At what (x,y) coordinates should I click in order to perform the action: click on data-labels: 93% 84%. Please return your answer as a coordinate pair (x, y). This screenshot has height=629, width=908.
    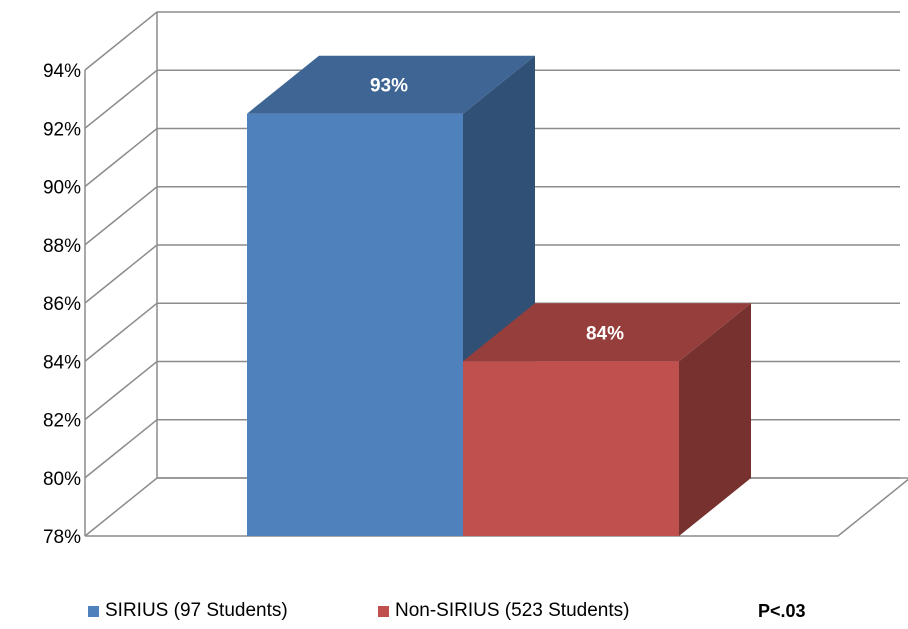
    Looking at the image, I should click on (497, 210).